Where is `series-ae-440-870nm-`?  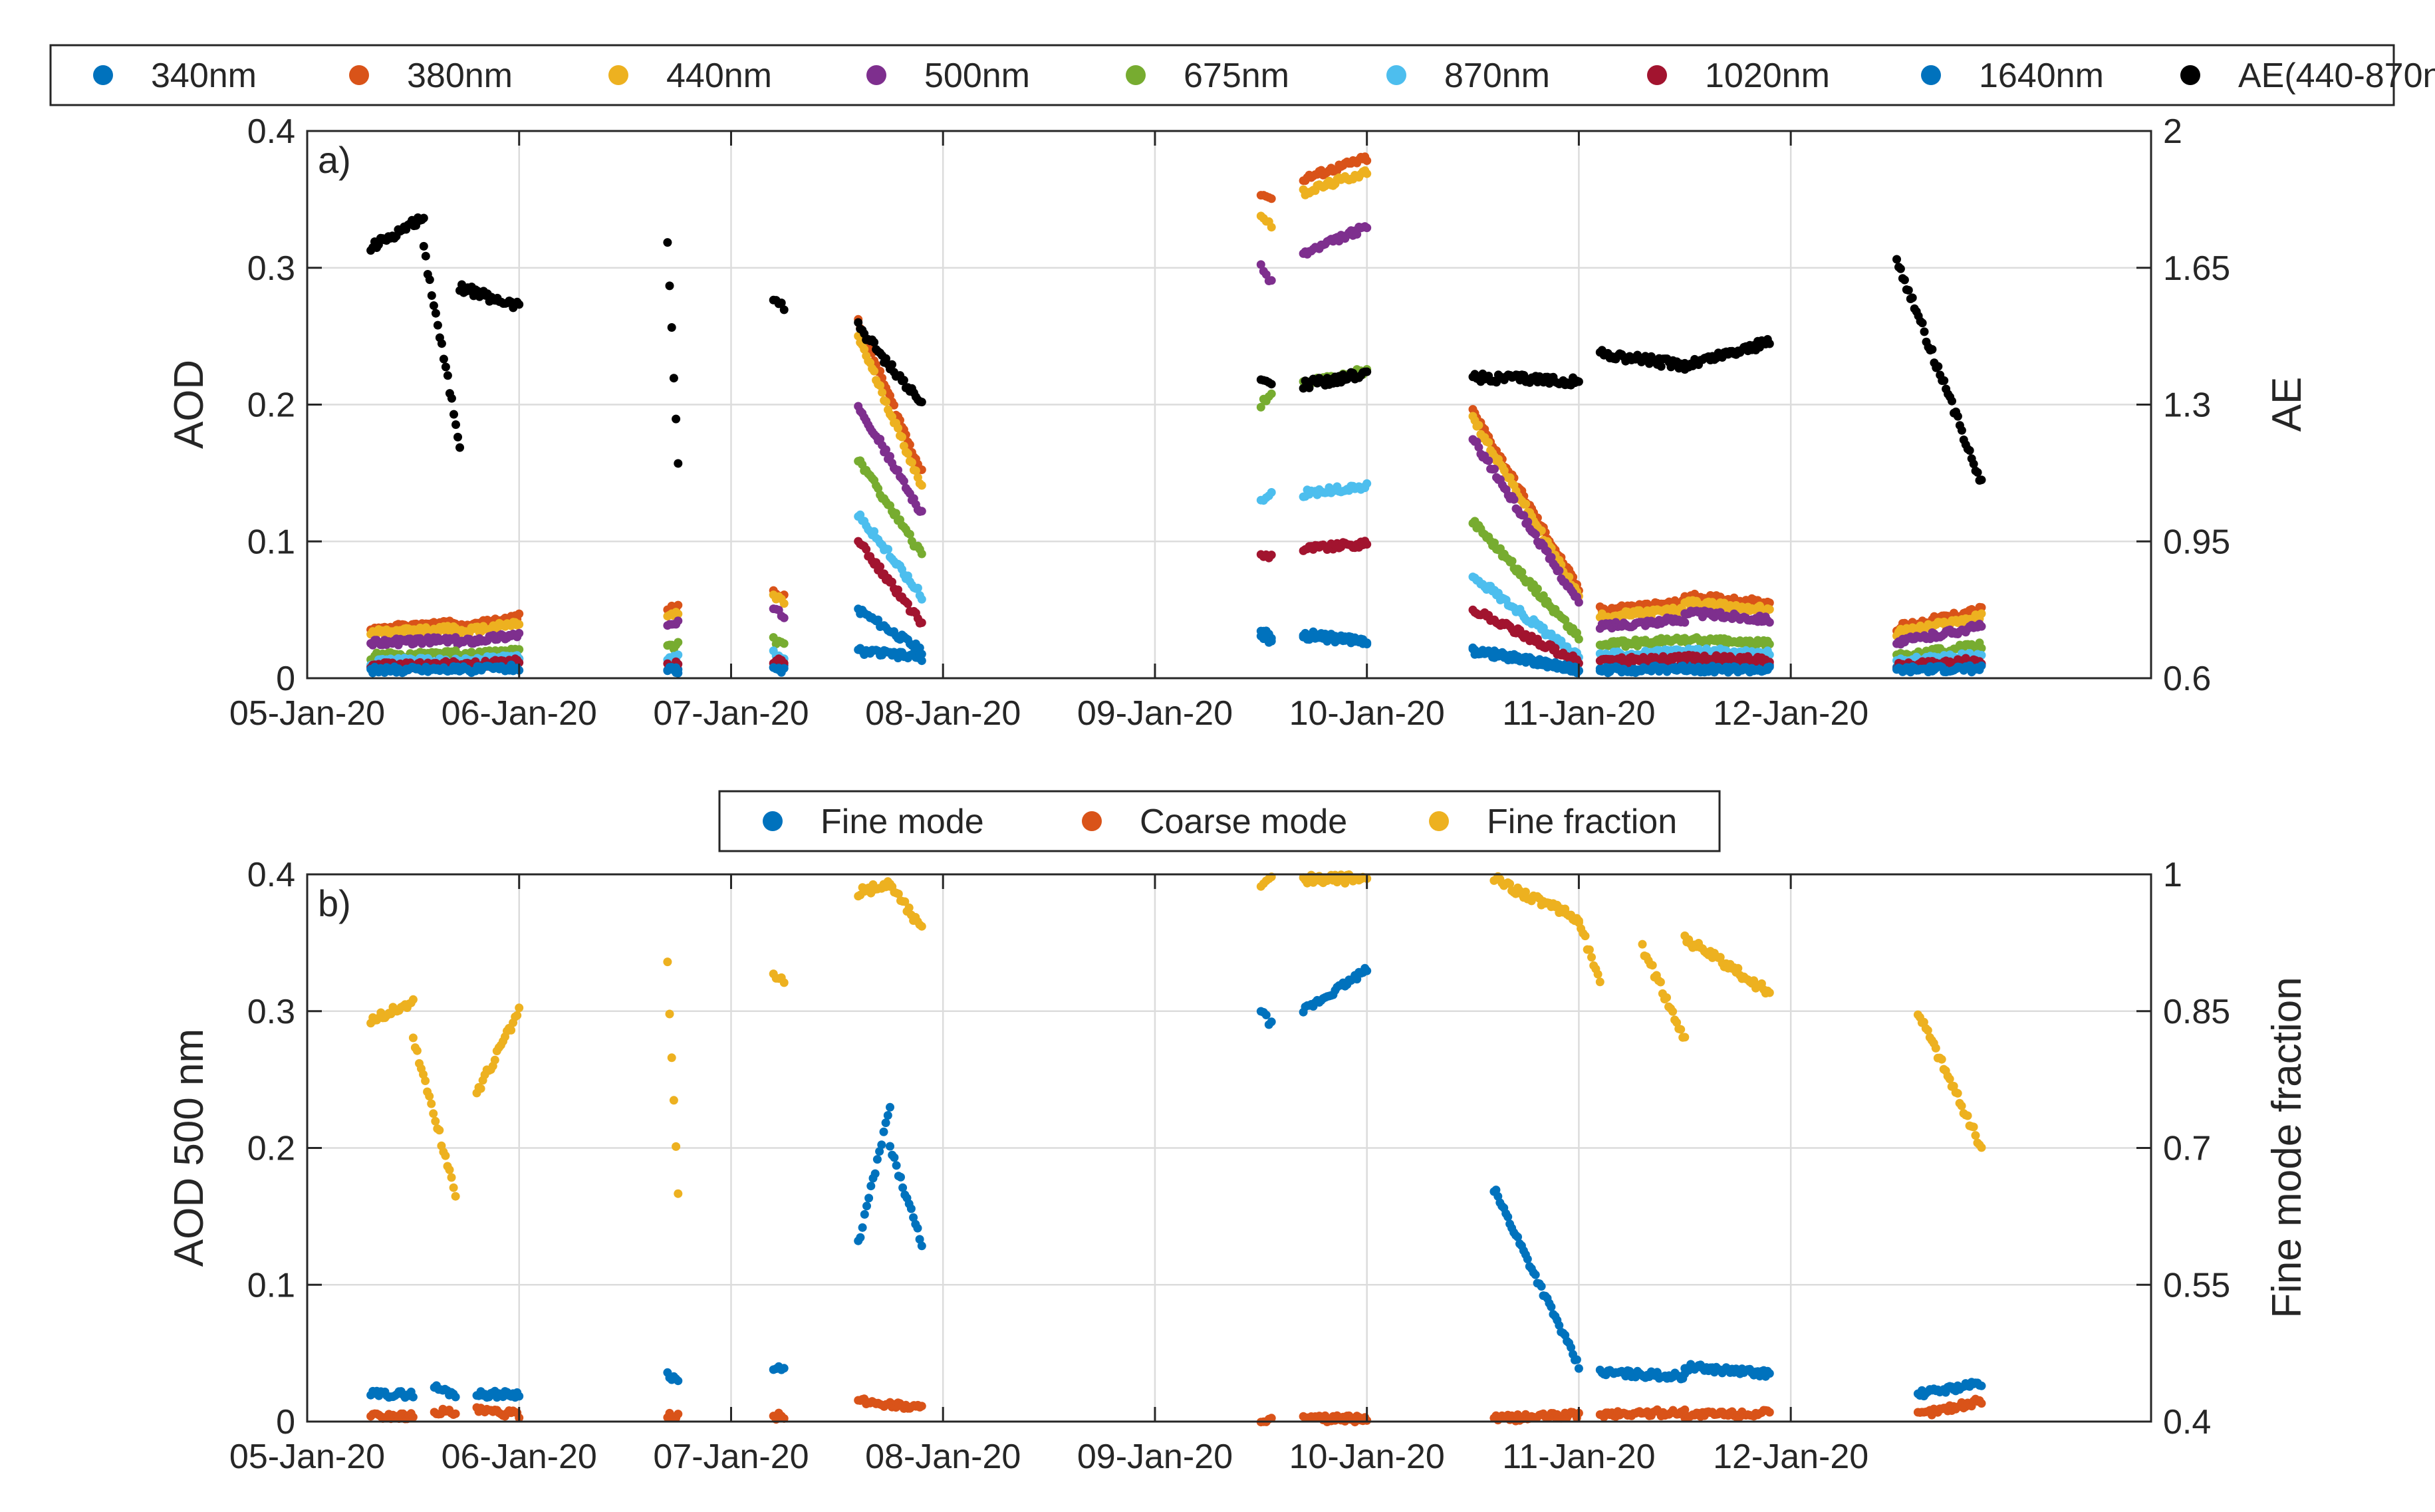
series-ae-440-870nm- is located at coordinates (1176, 349).